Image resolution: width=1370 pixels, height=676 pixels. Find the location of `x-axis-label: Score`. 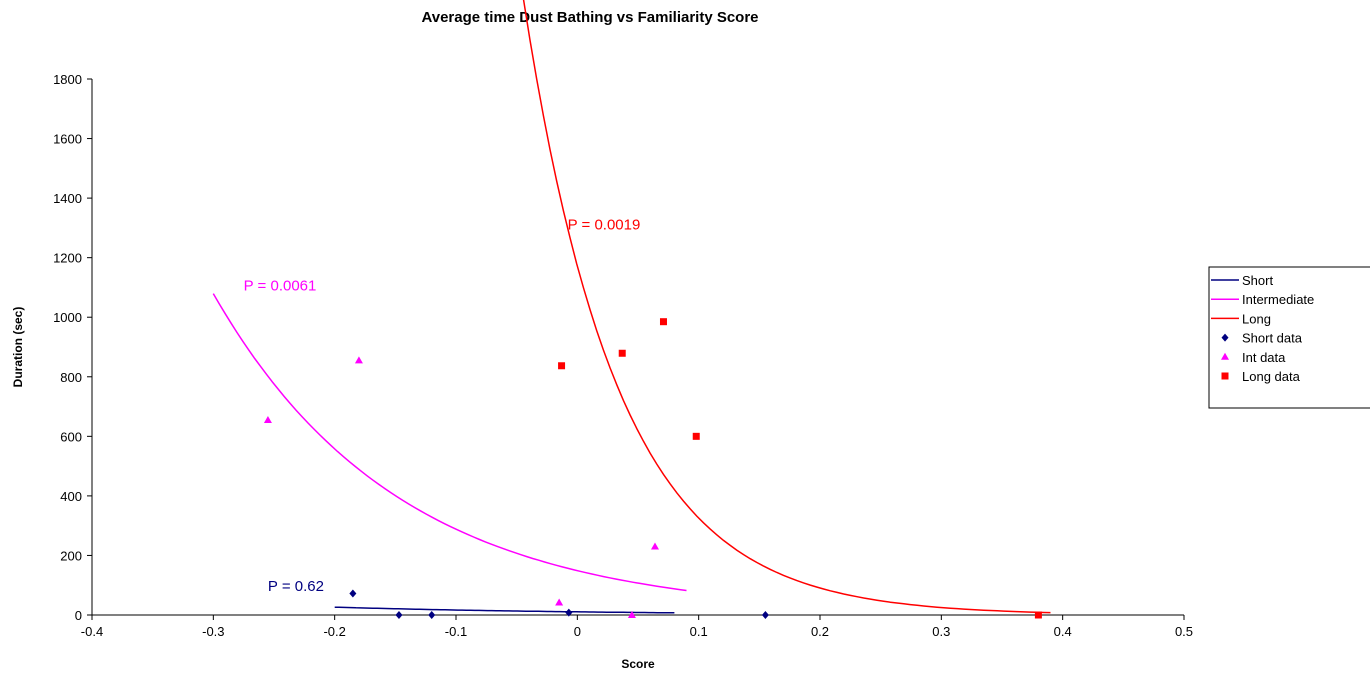

x-axis-label: Score is located at coordinates (638, 664).